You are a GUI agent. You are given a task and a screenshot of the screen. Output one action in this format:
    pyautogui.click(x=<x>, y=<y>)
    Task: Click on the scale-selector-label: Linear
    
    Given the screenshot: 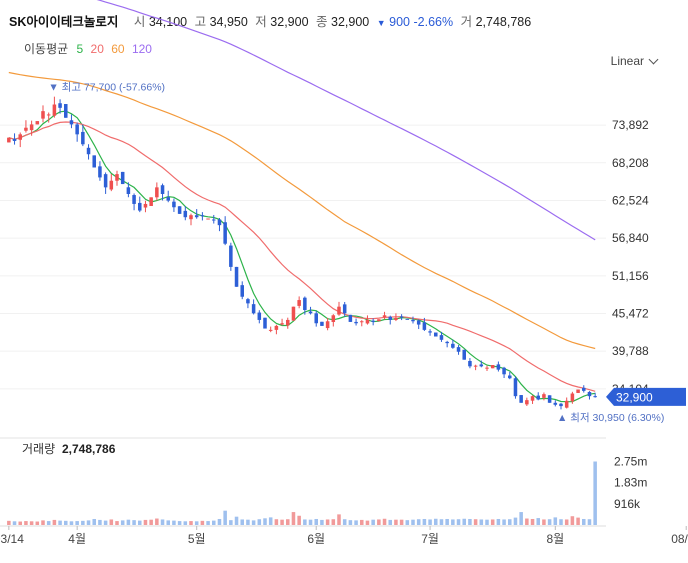 What is the action you would take?
    pyautogui.click(x=627, y=61)
    